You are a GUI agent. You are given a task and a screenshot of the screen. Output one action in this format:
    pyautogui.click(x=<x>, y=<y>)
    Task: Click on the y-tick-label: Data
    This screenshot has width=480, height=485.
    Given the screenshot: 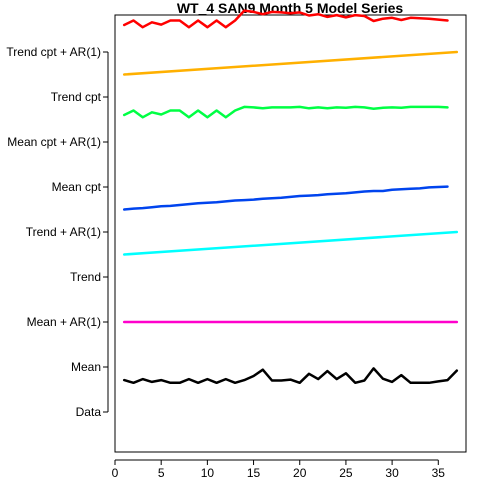 What is the action you would take?
    pyautogui.click(x=89, y=412)
    